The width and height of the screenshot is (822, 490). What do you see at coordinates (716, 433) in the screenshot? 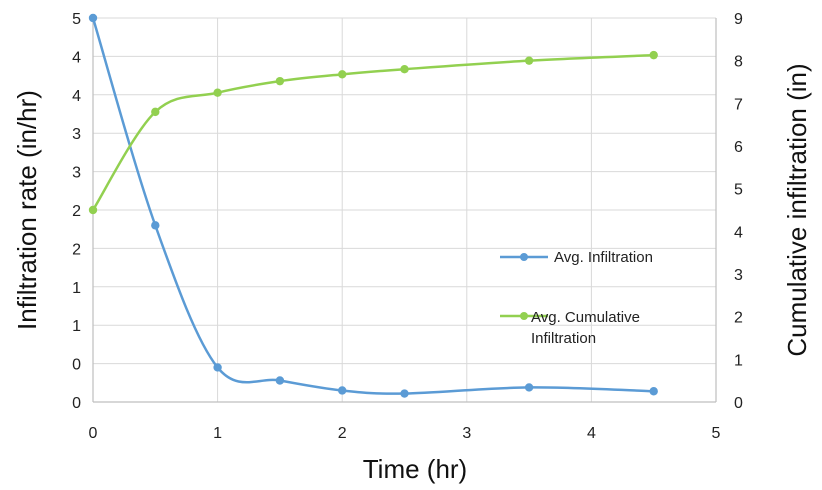
I see `x-tick-label: 5` at bounding box center [716, 433].